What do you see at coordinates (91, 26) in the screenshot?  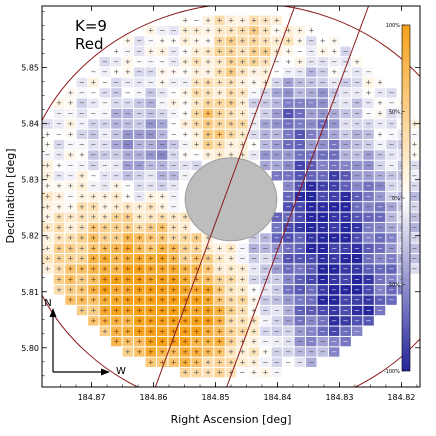 I see `k-label: K=9` at bounding box center [91, 26].